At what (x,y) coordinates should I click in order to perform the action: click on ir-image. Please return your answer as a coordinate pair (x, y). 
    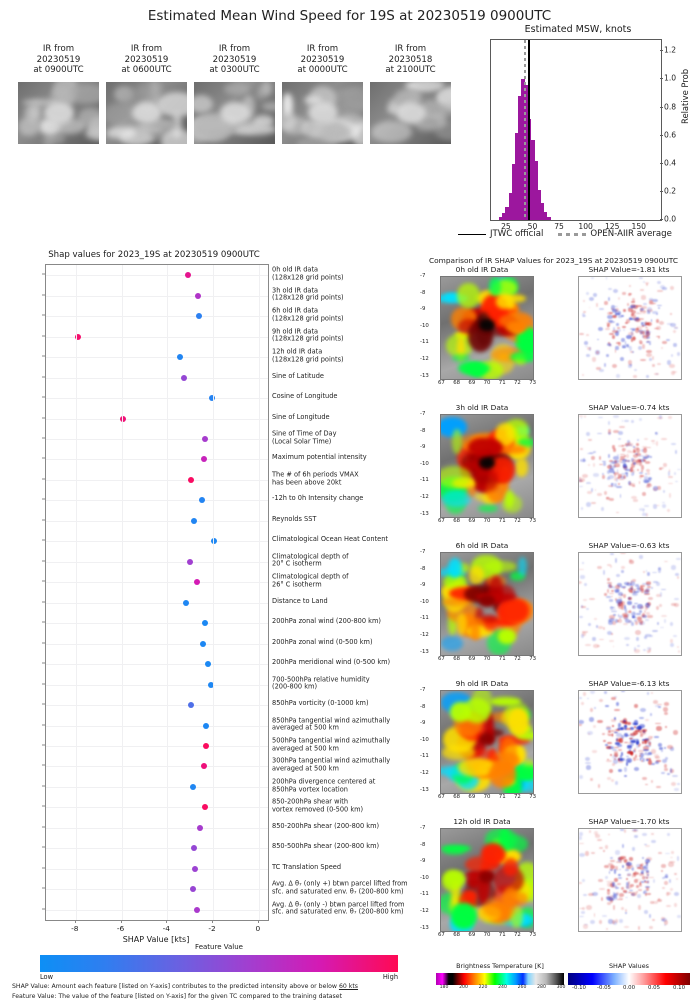
    Looking at the image, I should click on (487, 742).